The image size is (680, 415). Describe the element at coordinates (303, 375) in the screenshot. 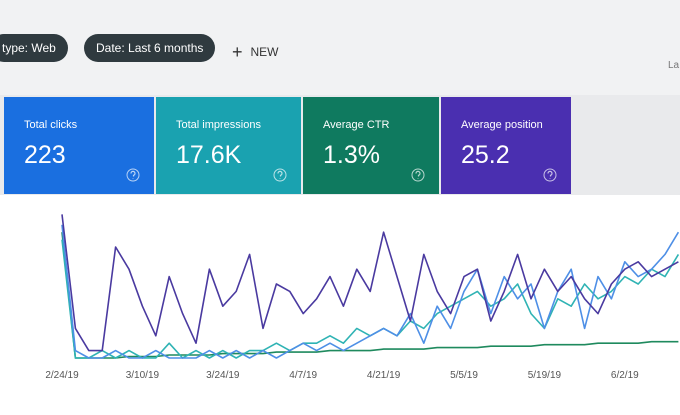

I see `x-tick-label: 4/7/19` at that location.